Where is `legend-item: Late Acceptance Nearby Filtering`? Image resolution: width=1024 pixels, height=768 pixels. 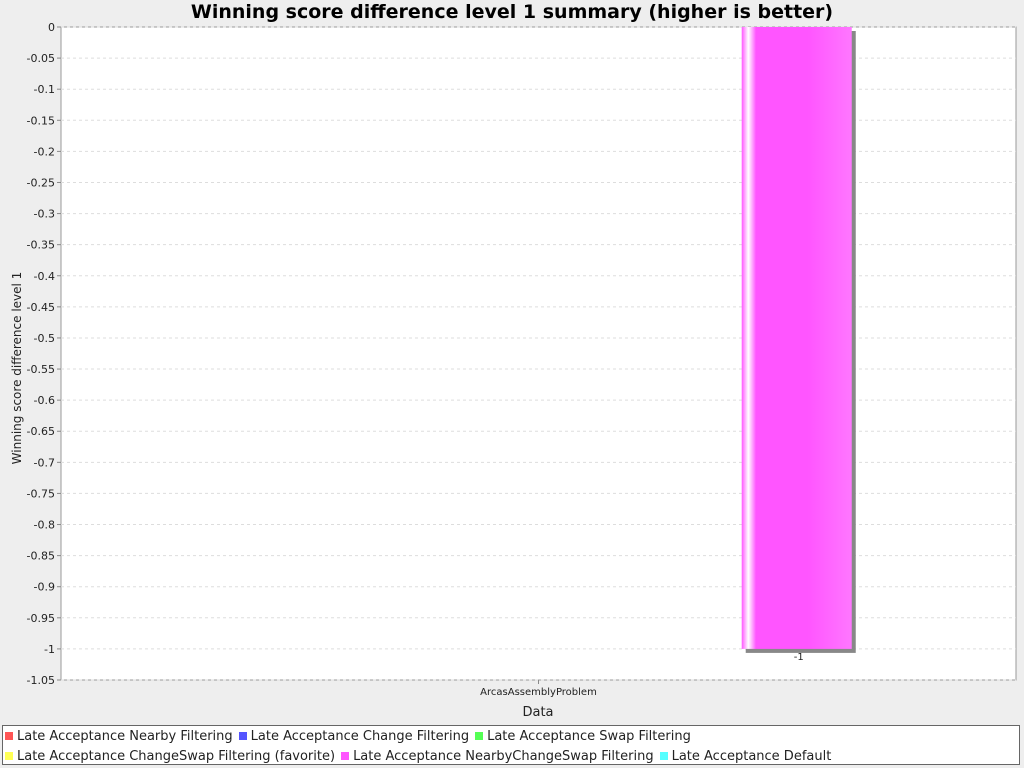 legend-item: Late Acceptance Nearby Filtering is located at coordinates (119, 736).